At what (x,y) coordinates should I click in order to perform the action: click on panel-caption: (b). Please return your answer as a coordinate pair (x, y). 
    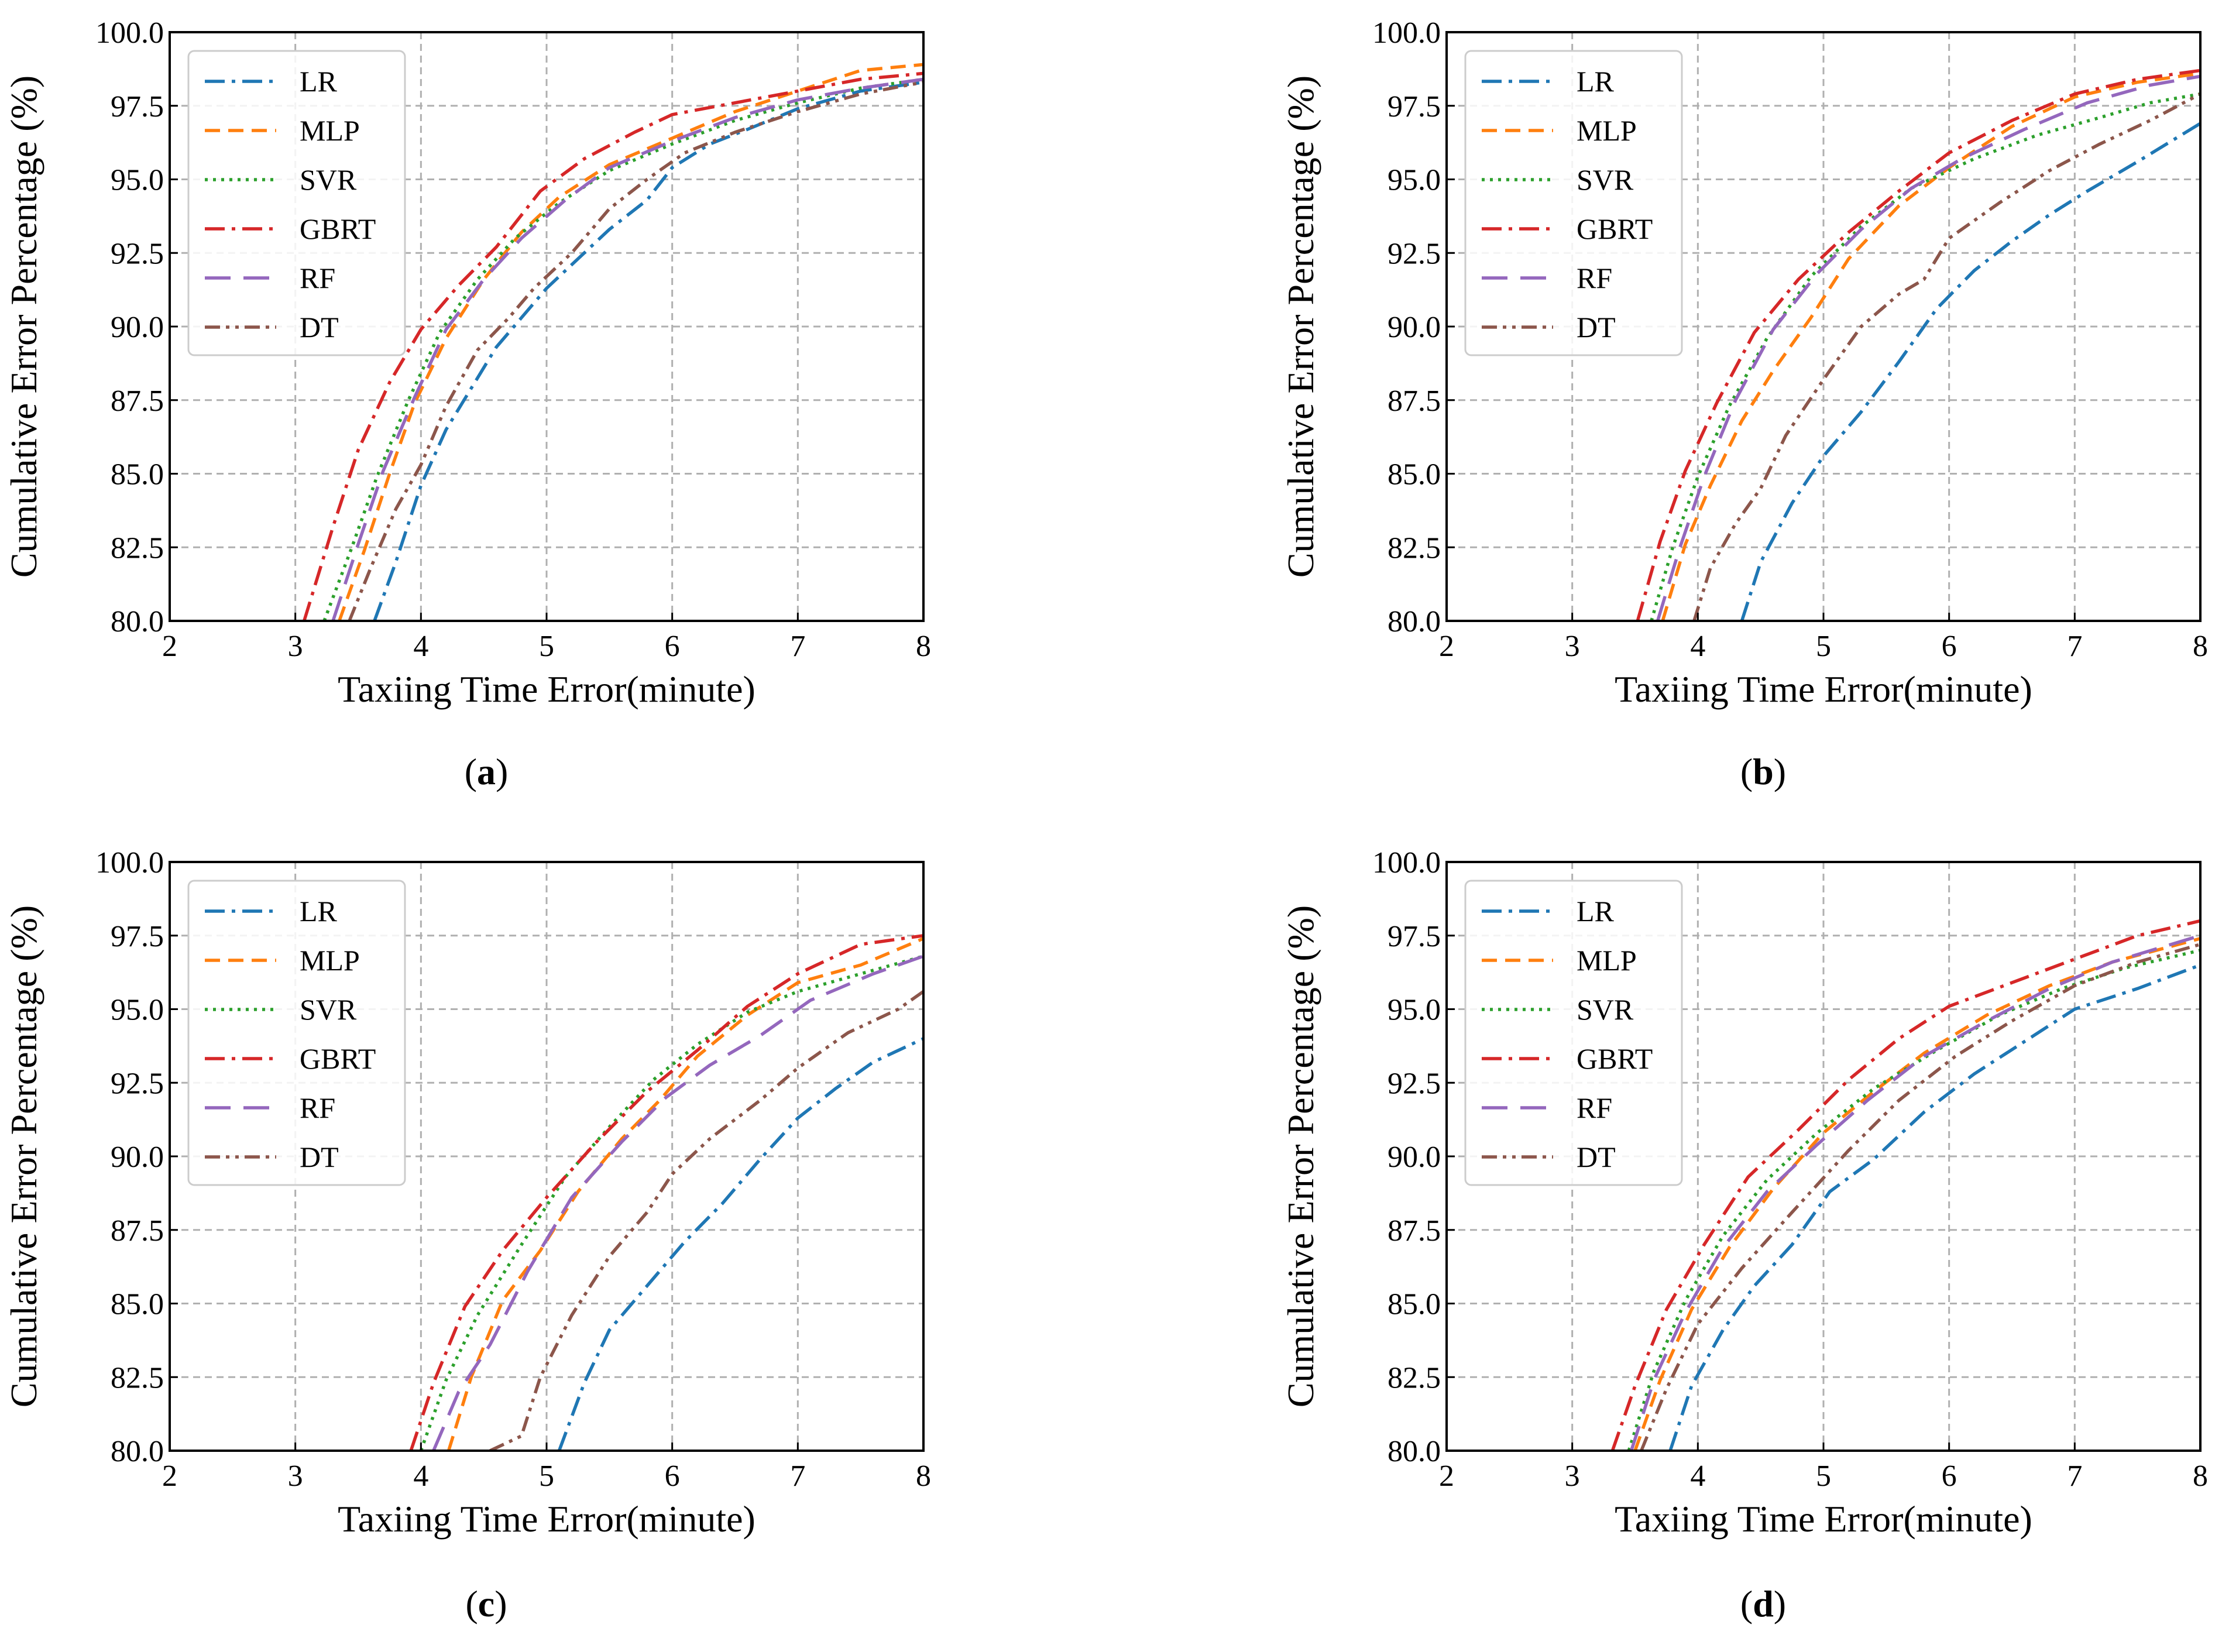
    Looking at the image, I should click on (1763, 771).